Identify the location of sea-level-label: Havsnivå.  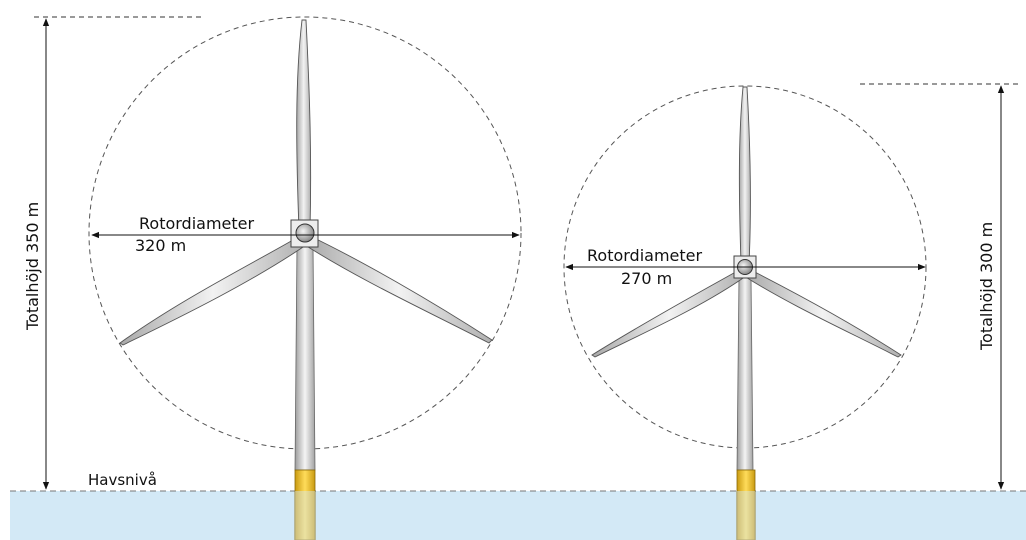
(122, 480).